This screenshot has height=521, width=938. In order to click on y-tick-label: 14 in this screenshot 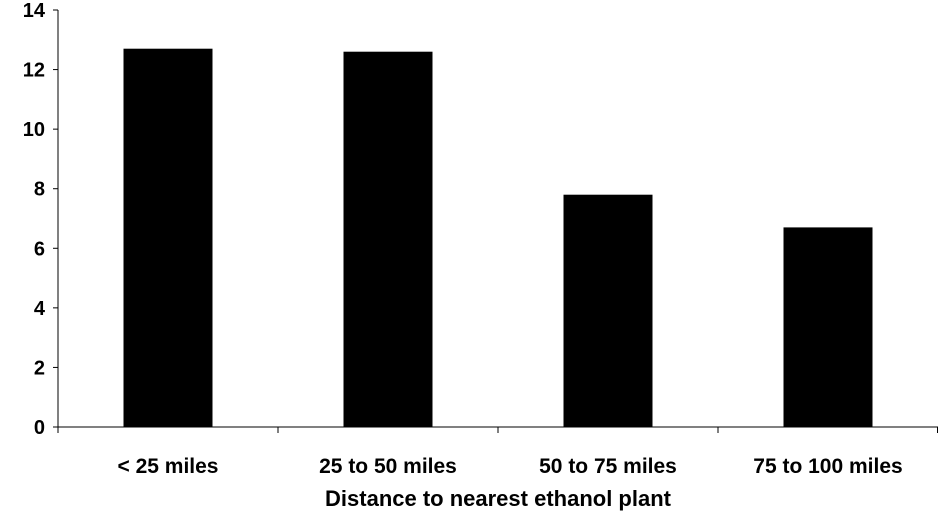, I will do `click(34, 11)`.